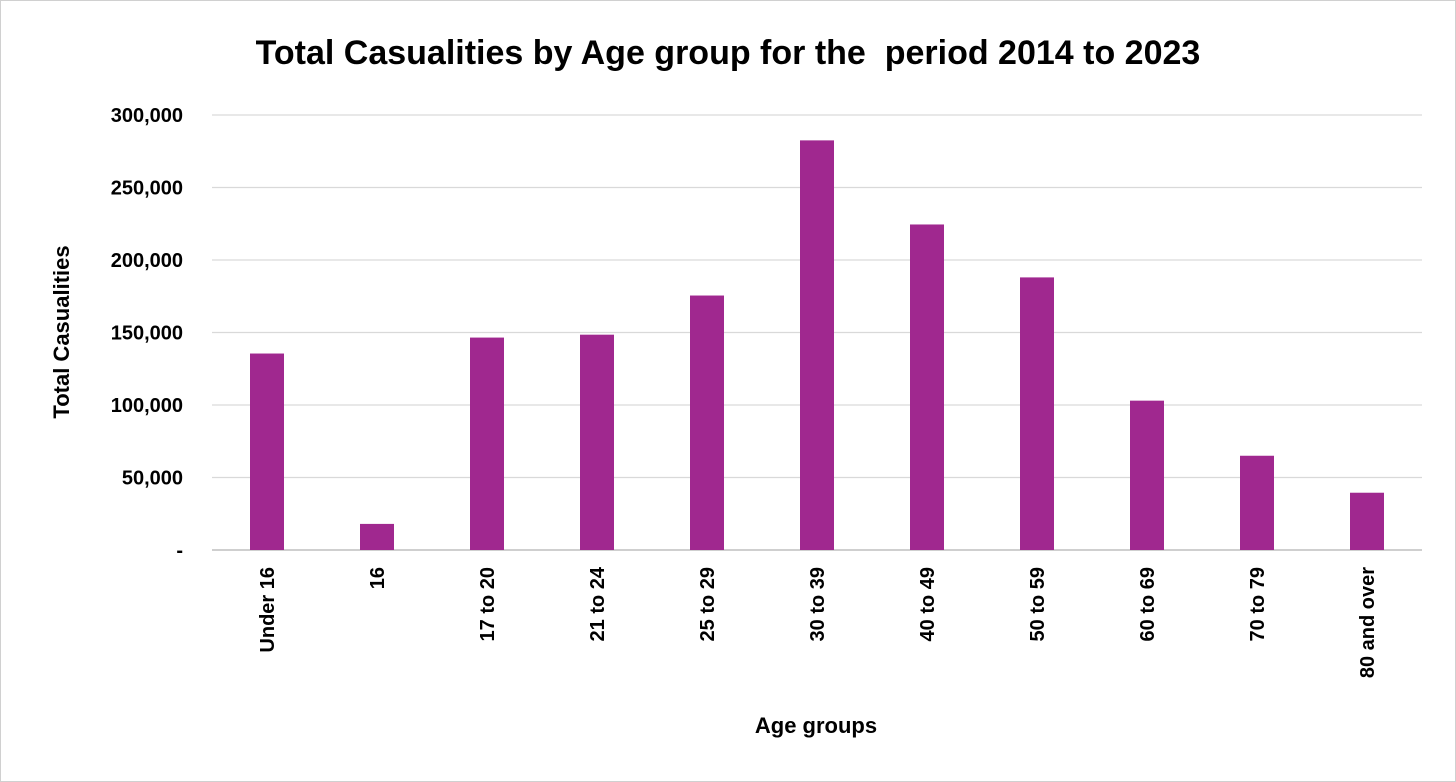 This screenshot has width=1456, height=782. I want to click on y-tick-label: 150,000, so click(147, 334).